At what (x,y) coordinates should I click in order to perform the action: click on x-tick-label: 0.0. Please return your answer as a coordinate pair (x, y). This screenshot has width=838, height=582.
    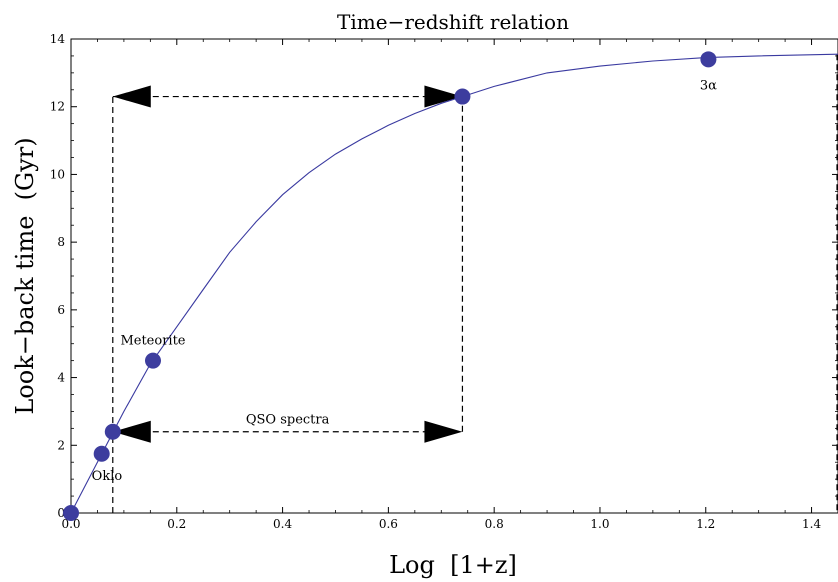
    Looking at the image, I should click on (70, 524).